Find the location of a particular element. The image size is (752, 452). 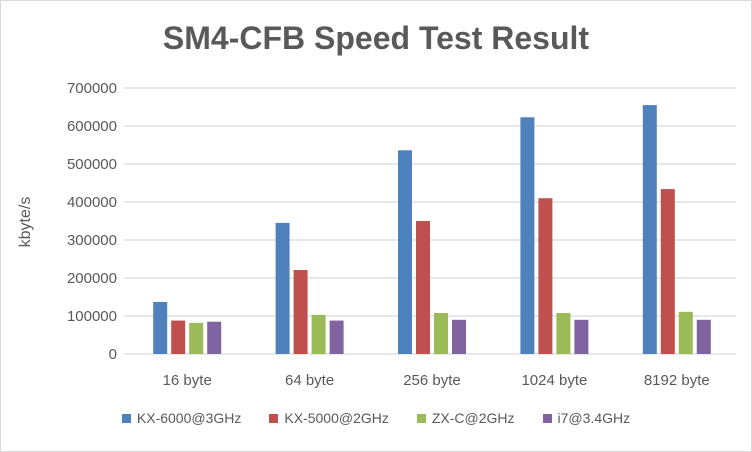

y-tick-label: 500000 is located at coordinates (92, 164).